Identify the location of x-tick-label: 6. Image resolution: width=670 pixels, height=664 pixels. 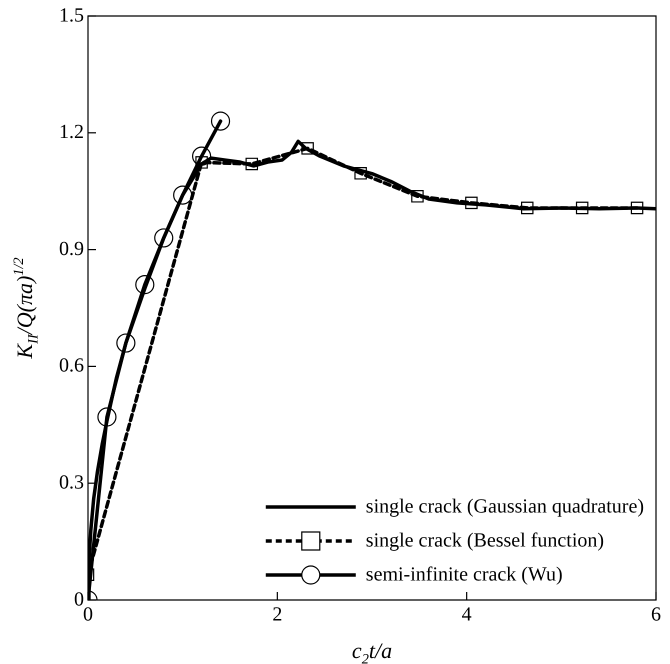
(656, 614).